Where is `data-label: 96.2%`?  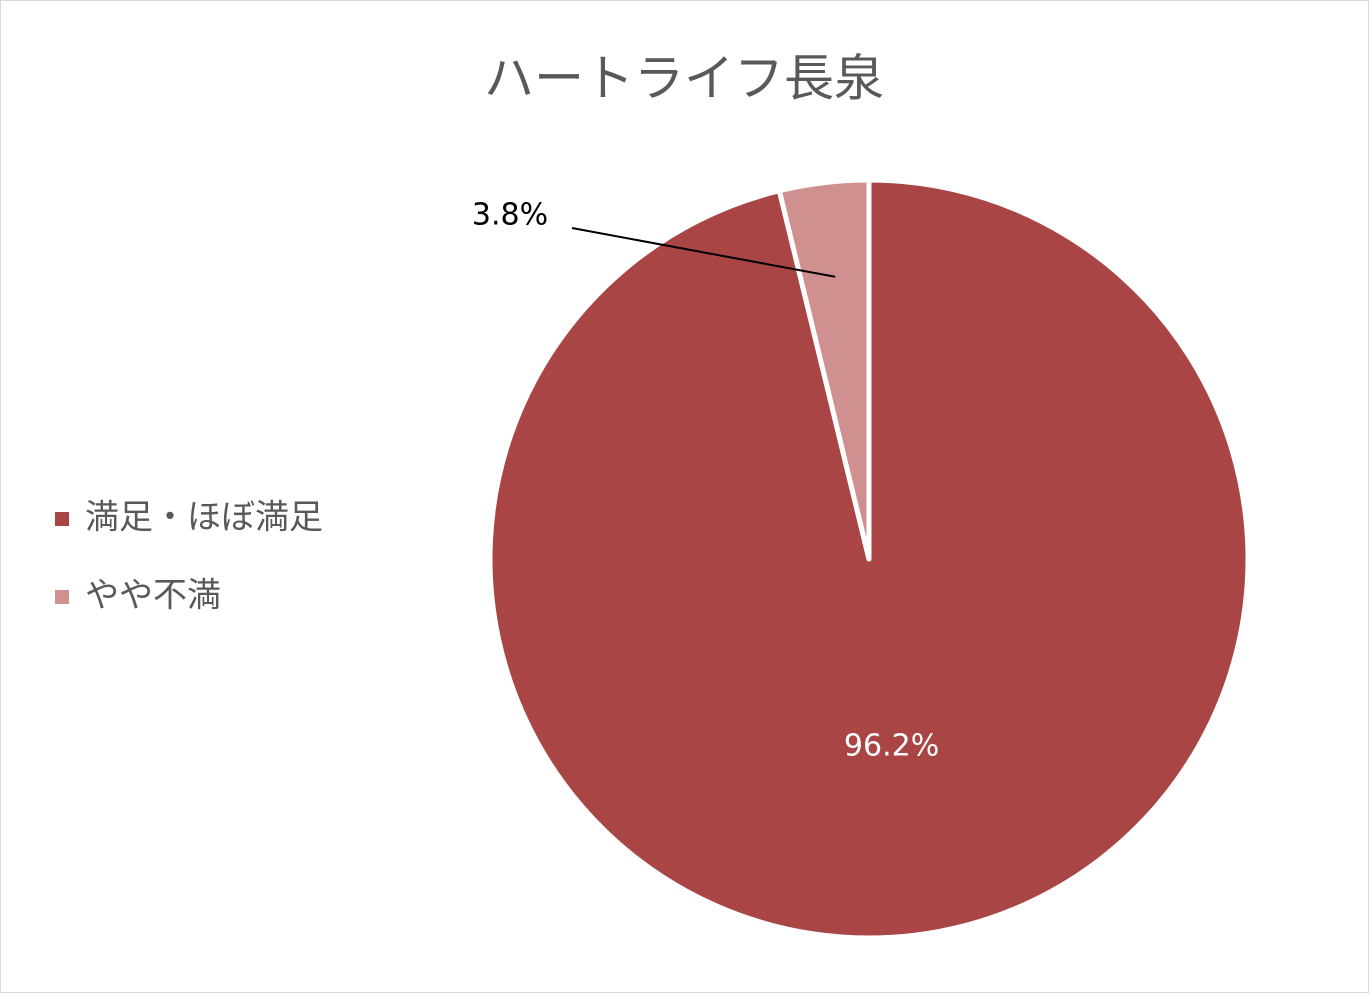 data-label: 96.2% is located at coordinates (891, 746).